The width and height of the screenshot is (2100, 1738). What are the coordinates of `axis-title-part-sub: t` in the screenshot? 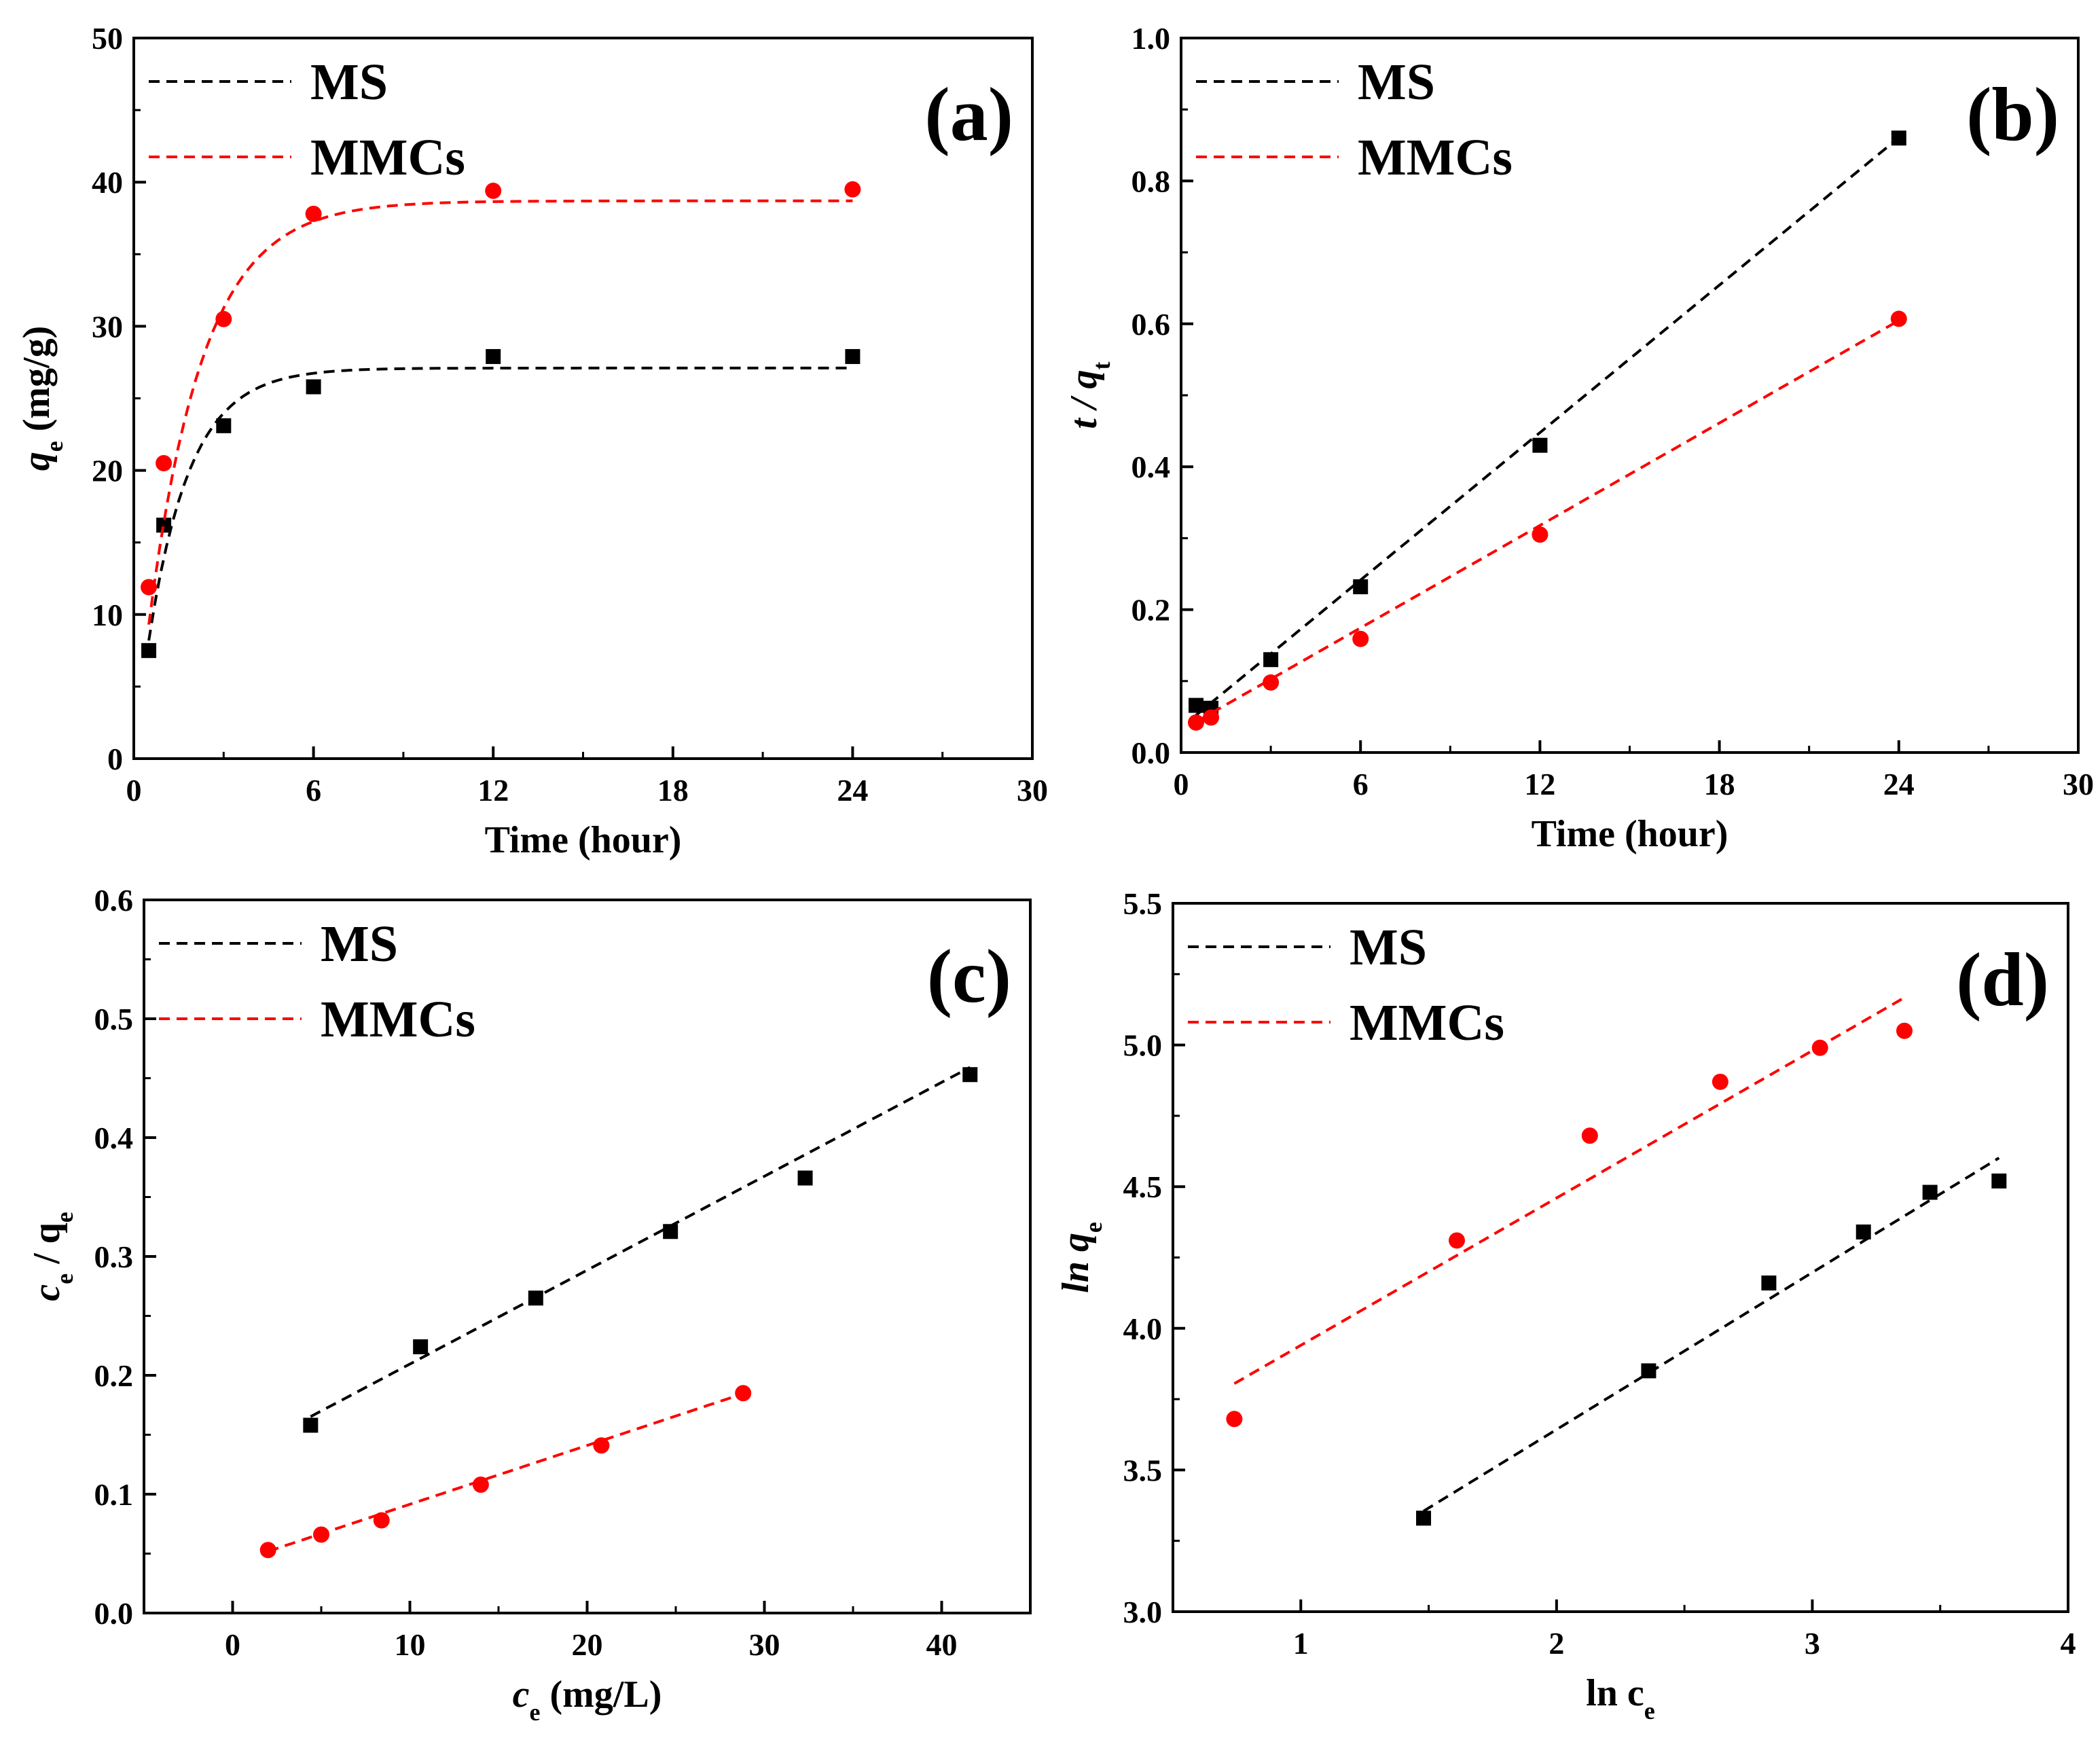 It's located at (1101, 365).